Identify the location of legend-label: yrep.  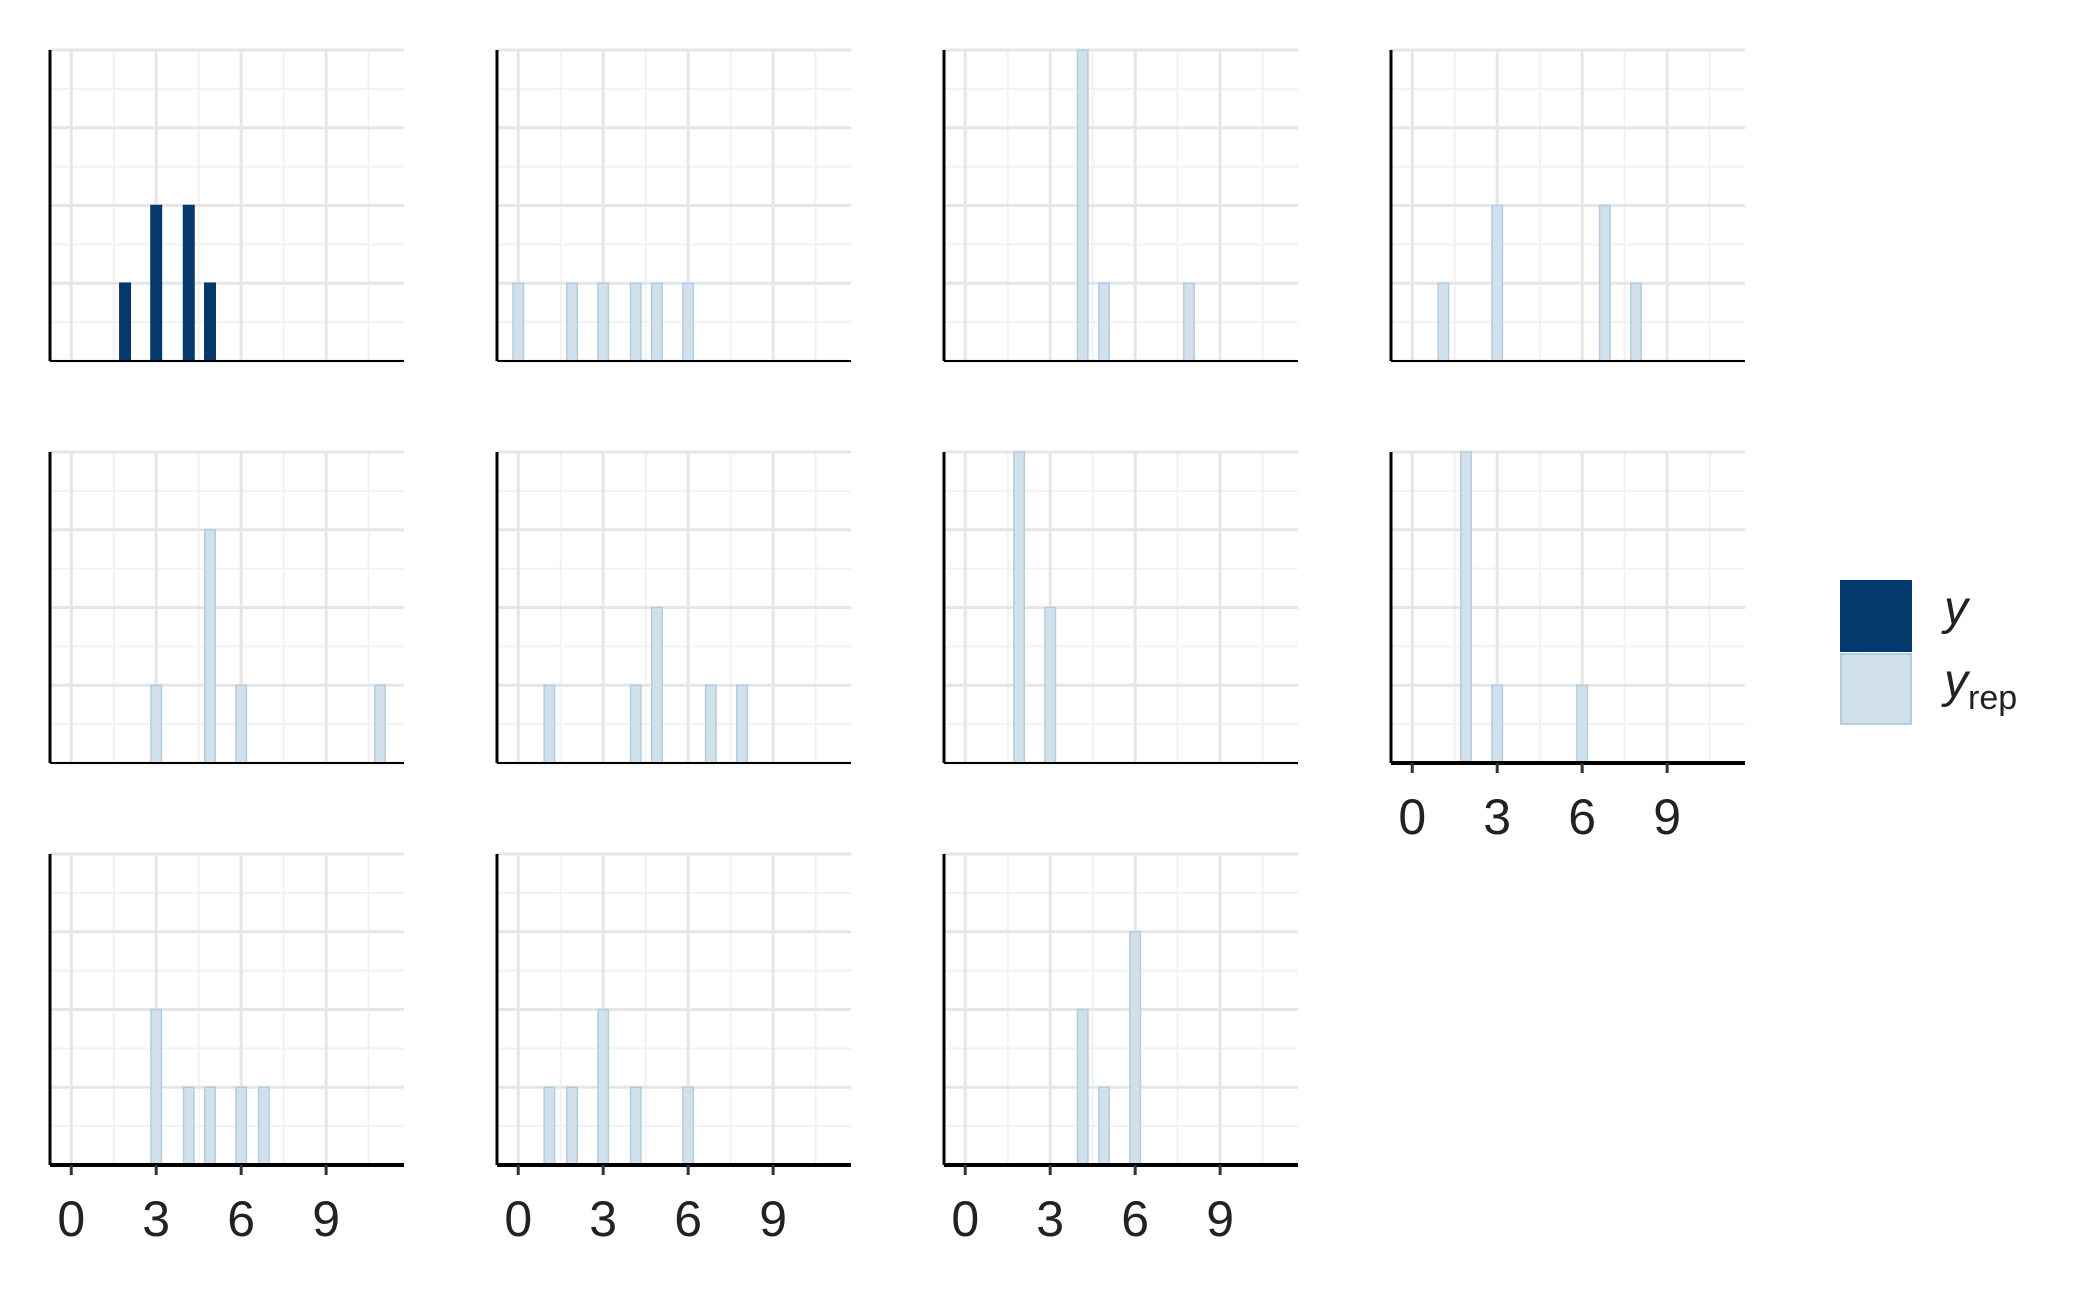
(1979, 686).